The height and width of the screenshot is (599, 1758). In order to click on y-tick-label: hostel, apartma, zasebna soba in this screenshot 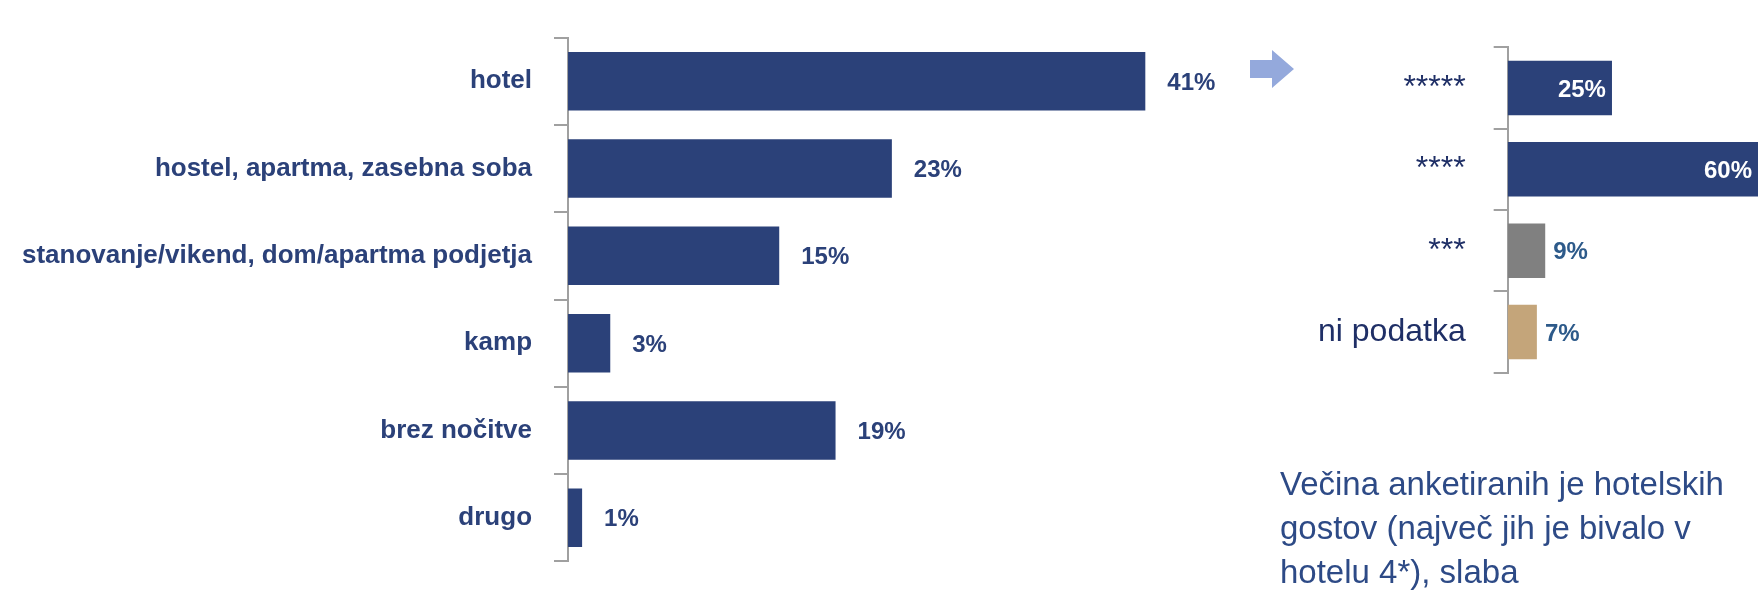, I will do `click(343, 166)`.